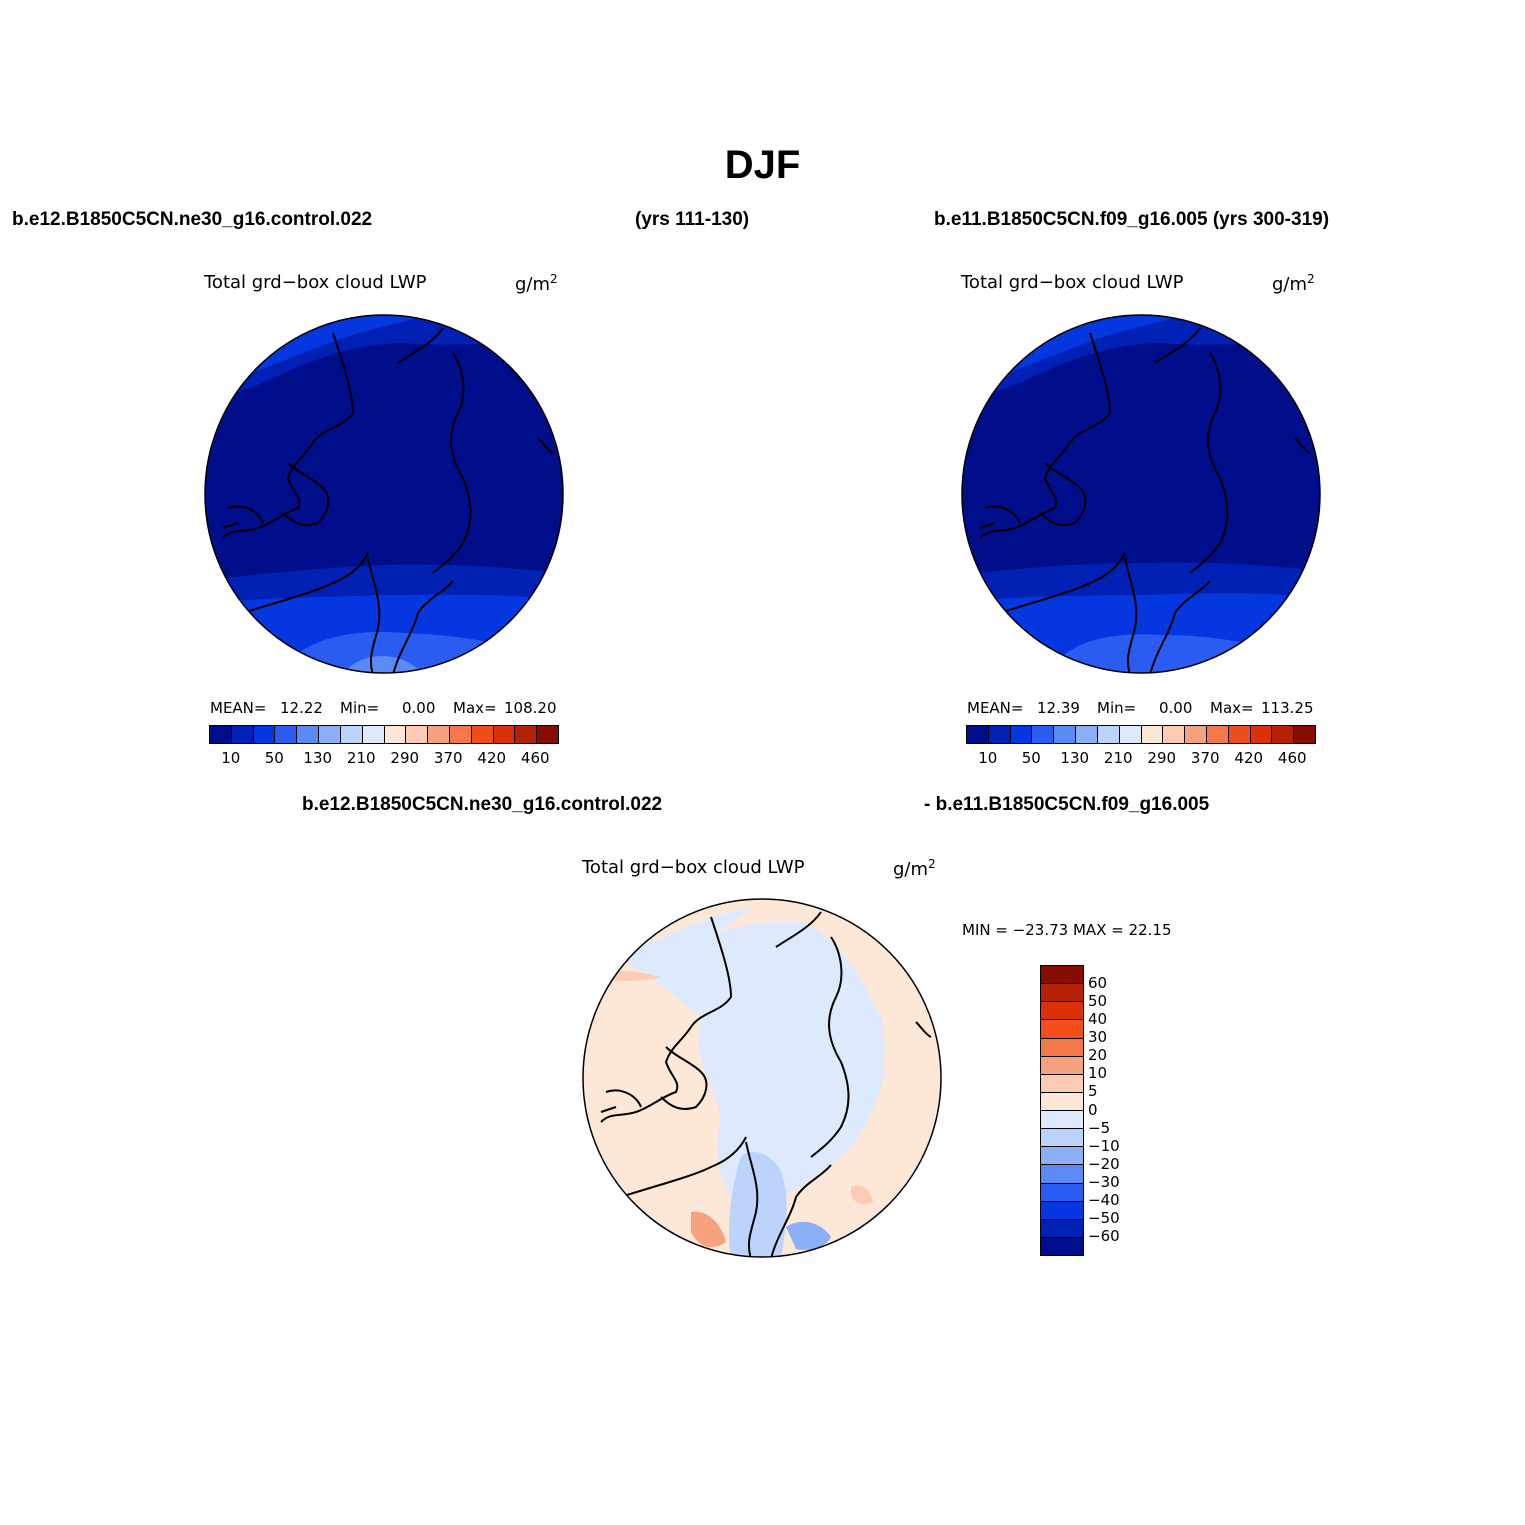 This screenshot has height=1525, width=1525. I want to click on panel2-units: g/m2, so click(1293, 283).